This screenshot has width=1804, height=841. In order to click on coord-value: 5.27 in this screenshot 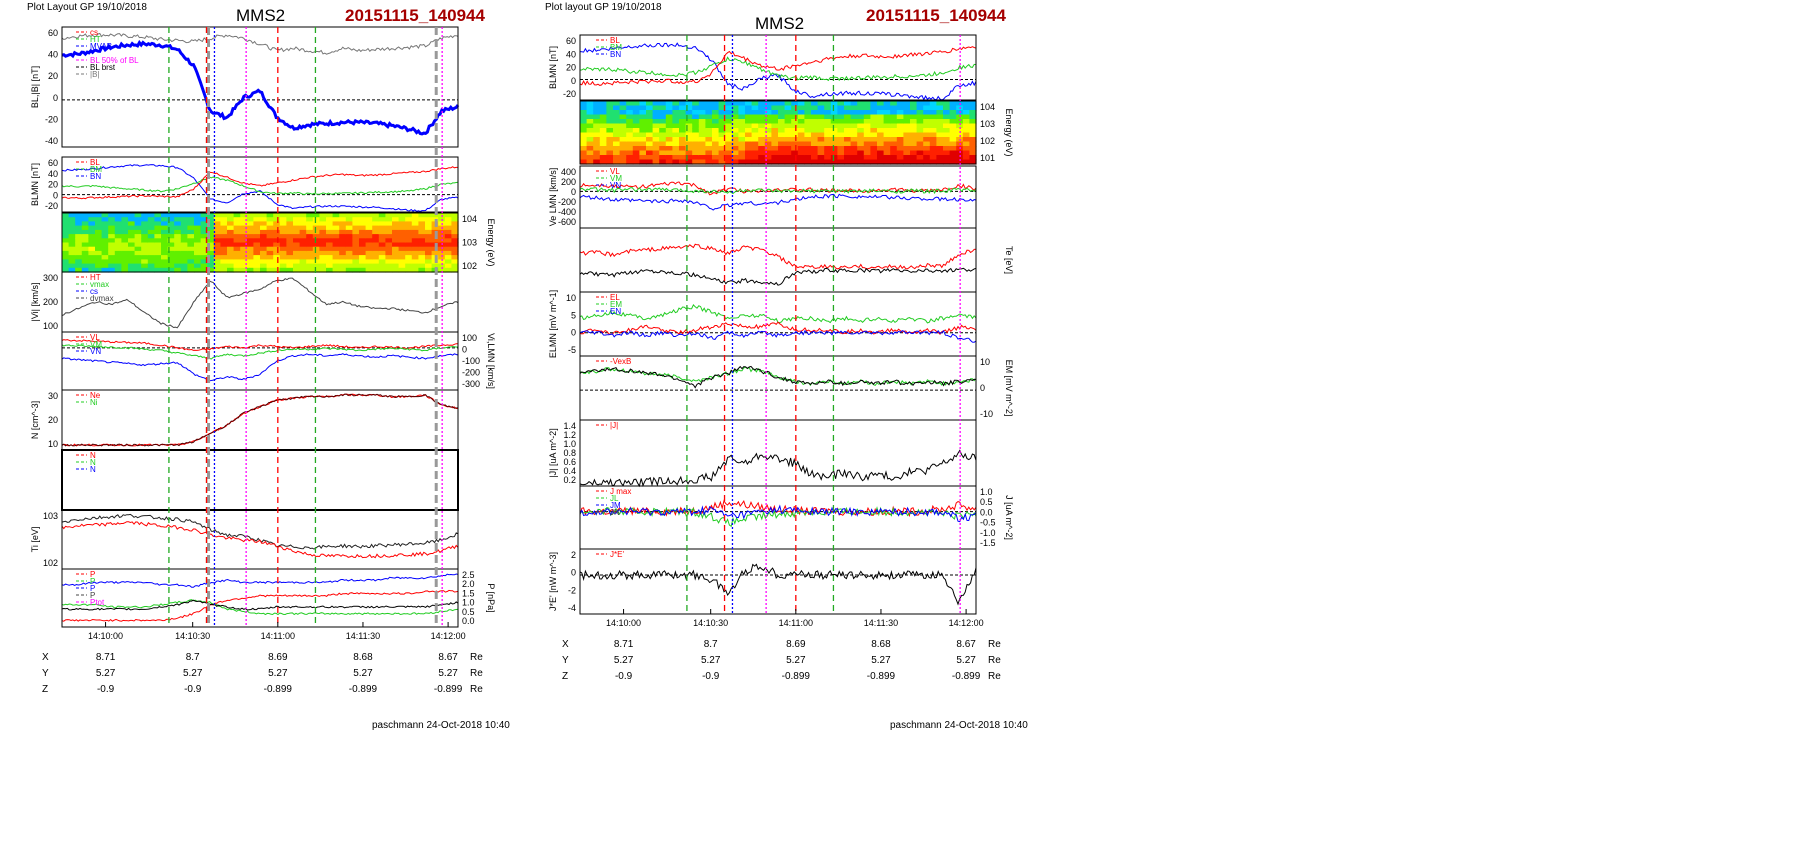, I will do `click(278, 673)`.